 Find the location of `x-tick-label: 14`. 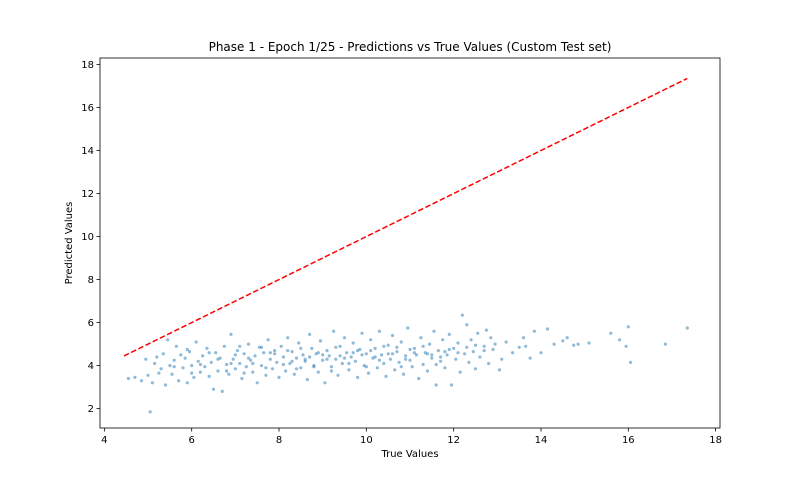

x-tick-label: 14 is located at coordinates (541, 440).